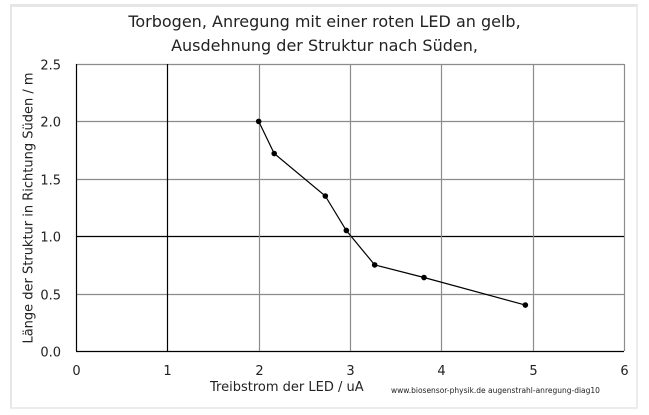 The height and width of the screenshot is (415, 649). What do you see at coordinates (50, 238) in the screenshot?
I see `y-tick-label: 1.0` at bounding box center [50, 238].